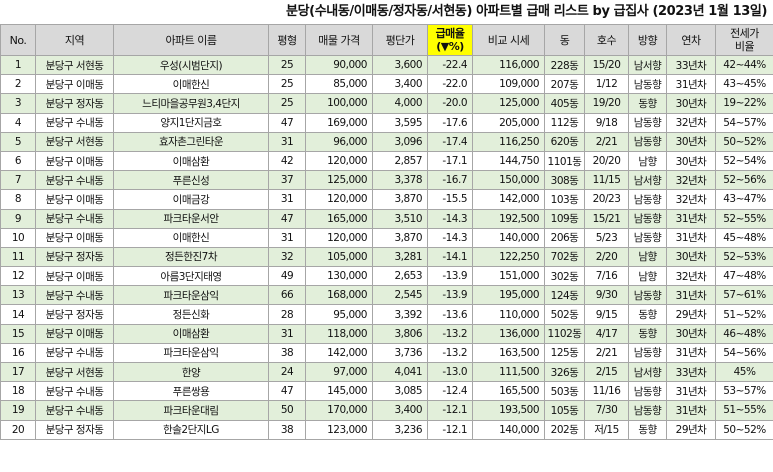  Describe the element at coordinates (564, 161) in the screenshot. I see `cell-dong: 1101동` at that location.